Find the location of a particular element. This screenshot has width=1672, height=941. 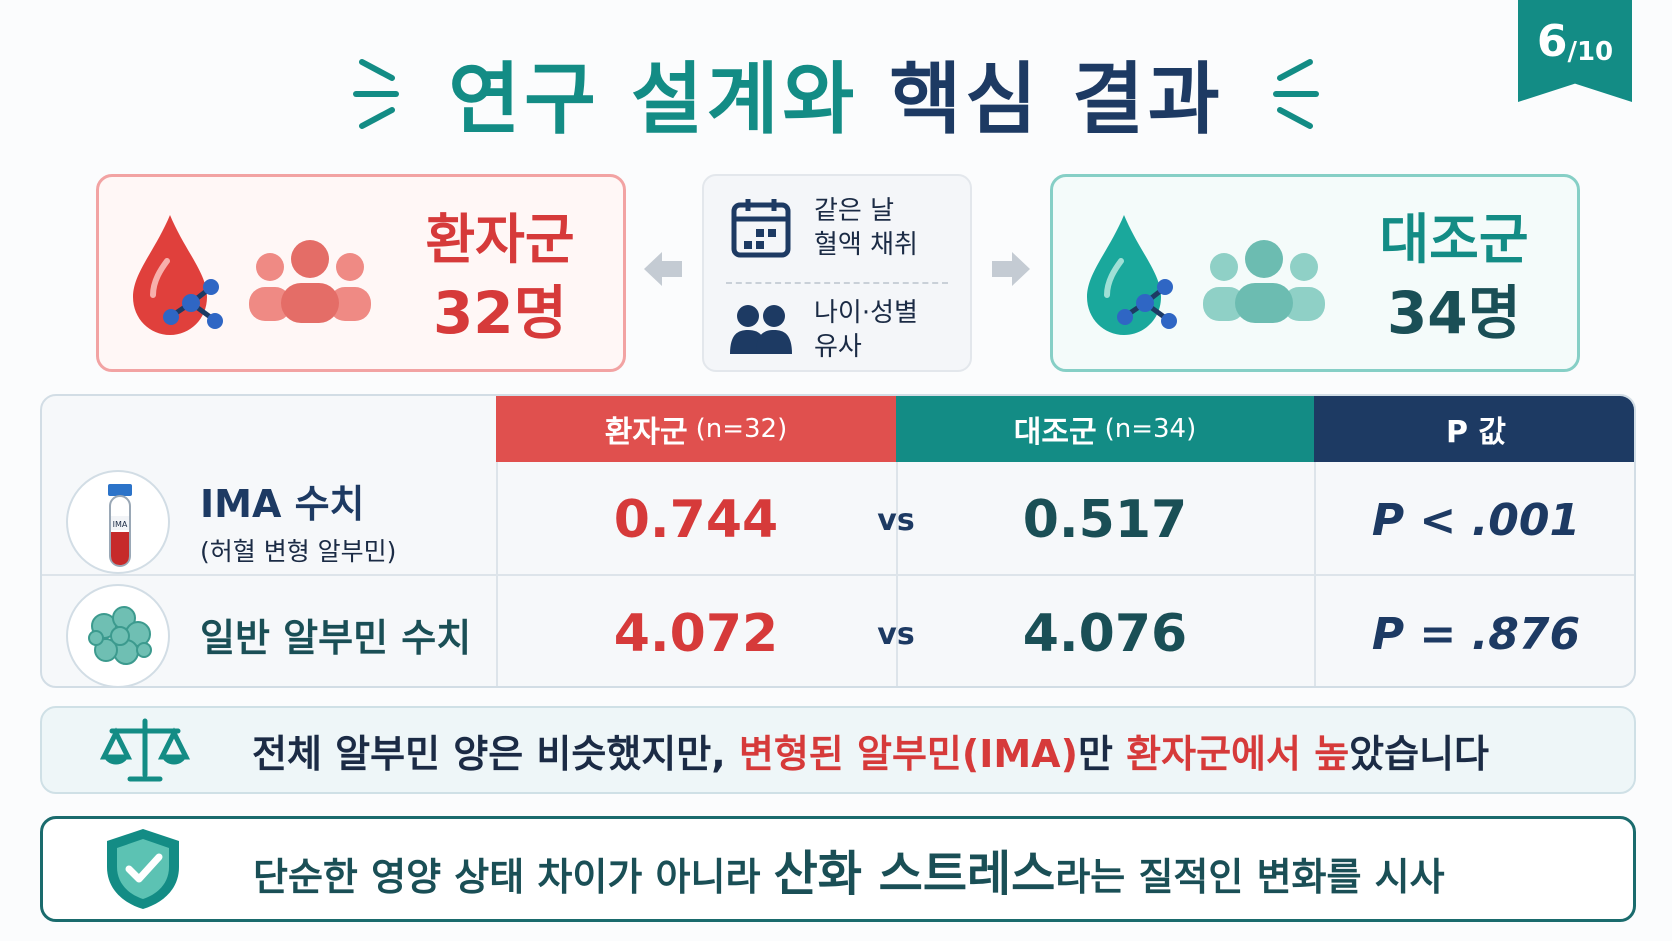

control-group-text: 대조군 34명 is located at coordinates (1454, 278).